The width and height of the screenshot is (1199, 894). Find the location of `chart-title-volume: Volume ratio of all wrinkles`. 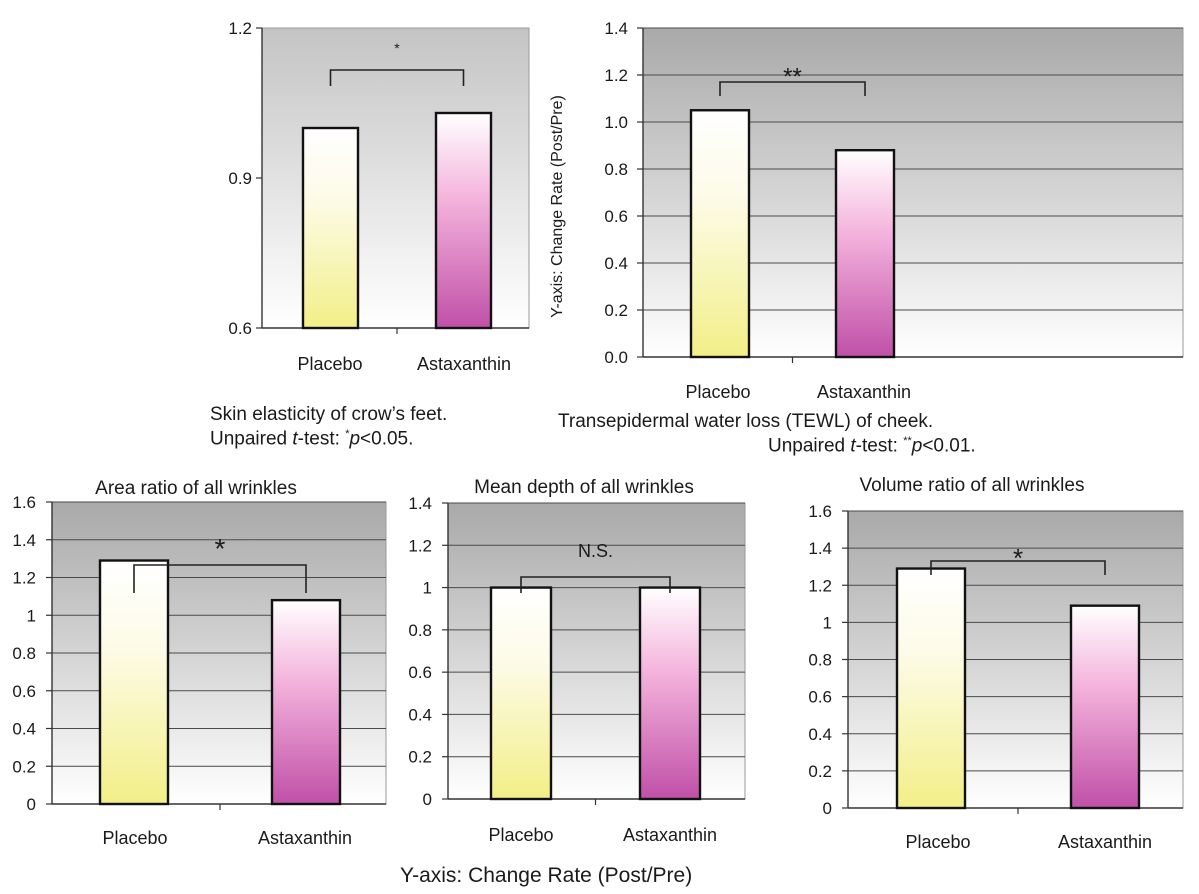

chart-title-volume: Volume ratio of all wrinkles is located at coordinates (972, 485).